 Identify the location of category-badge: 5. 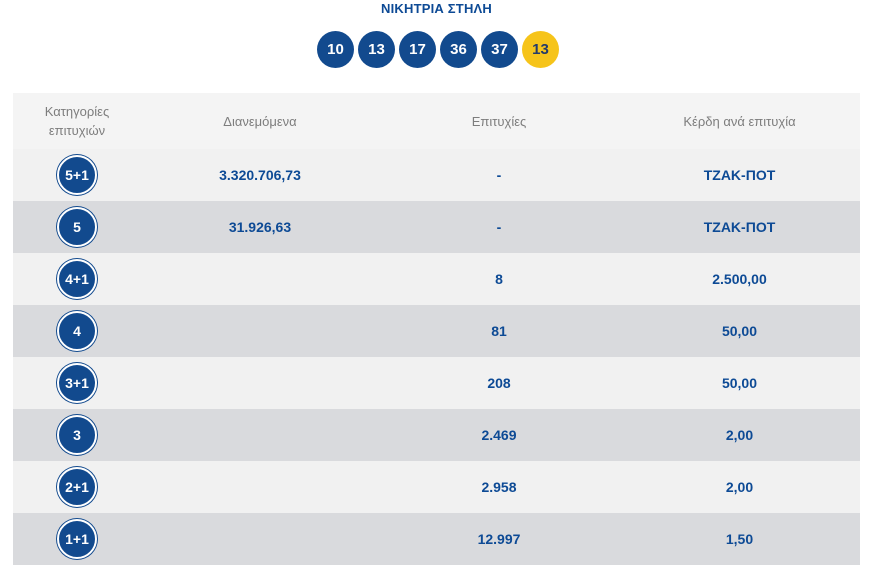
(77, 227).